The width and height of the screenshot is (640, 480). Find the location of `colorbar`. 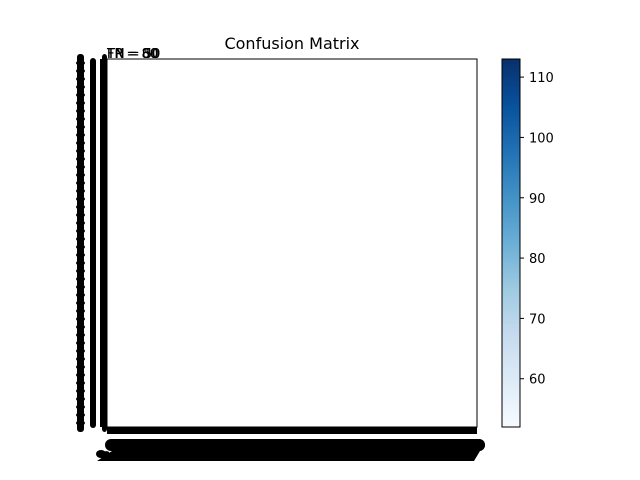

colorbar is located at coordinates (511, 243).